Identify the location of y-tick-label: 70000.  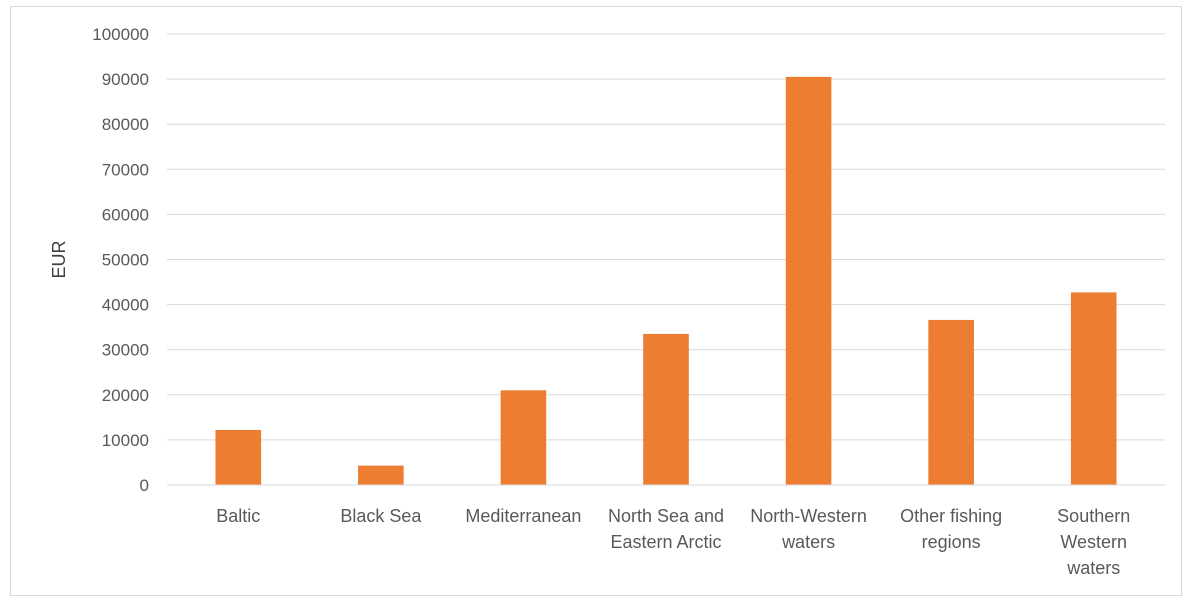
(125, 169).